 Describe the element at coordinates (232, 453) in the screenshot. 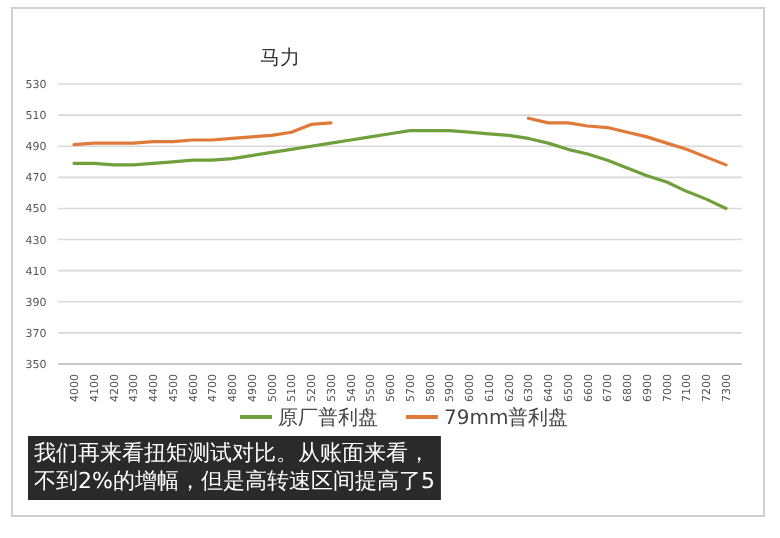

I see `text: 我们再来看扭矩测试对比。从账面来看，` at that location.